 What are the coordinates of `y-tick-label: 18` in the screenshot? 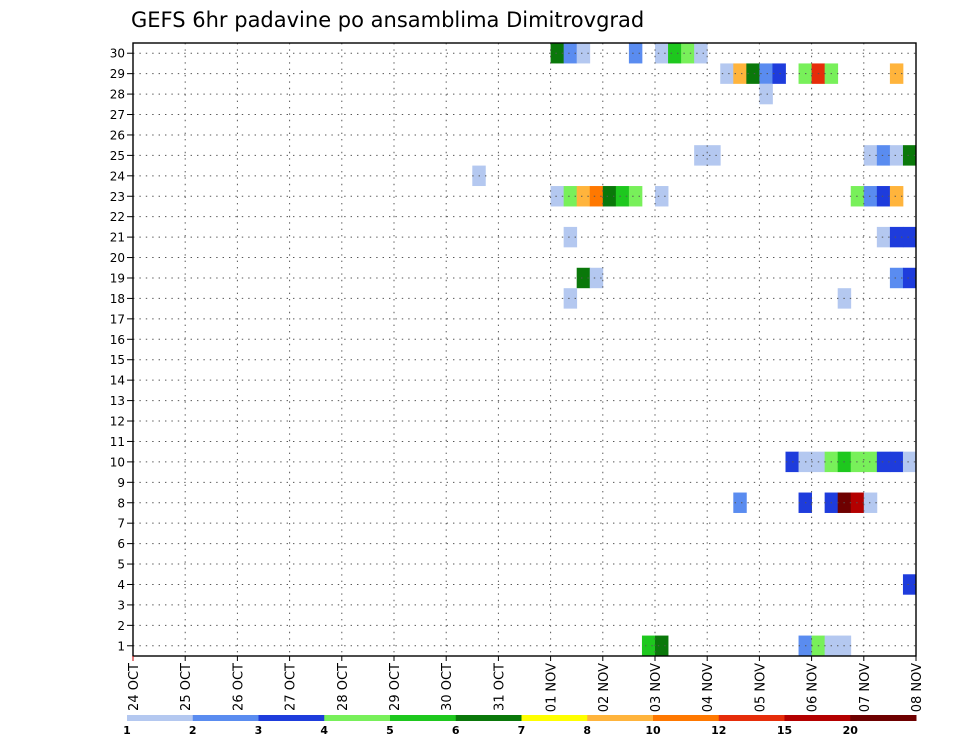 It's located at (117, 299).